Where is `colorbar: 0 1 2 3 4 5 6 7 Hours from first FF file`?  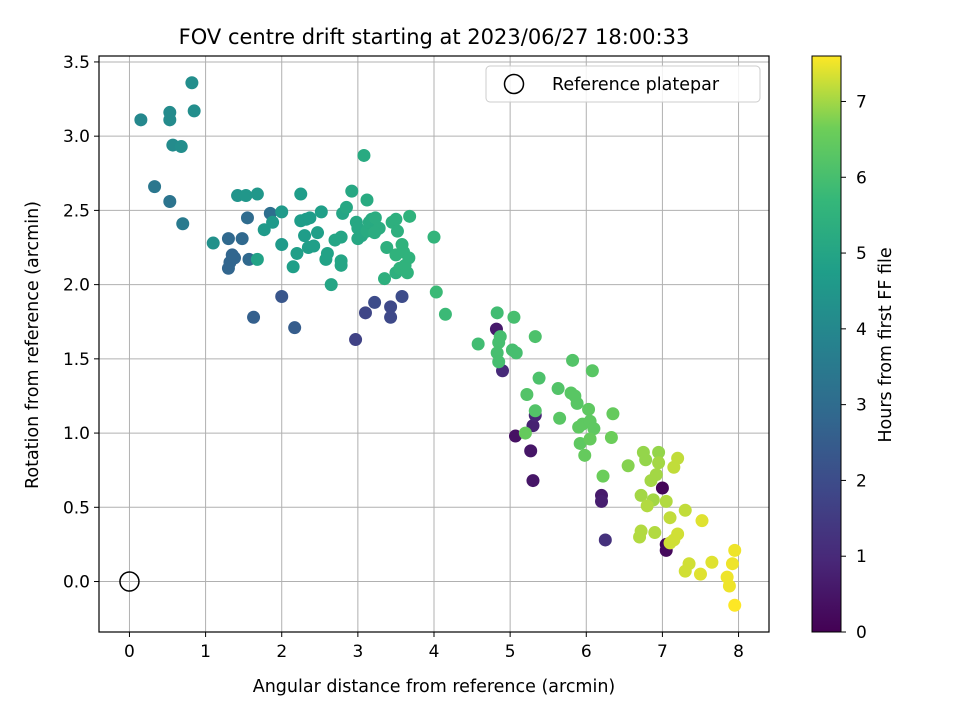 colorbar: 0 1 2 3 4 5 6 7 Hours from first FF file is located at coordinates (853, 349).